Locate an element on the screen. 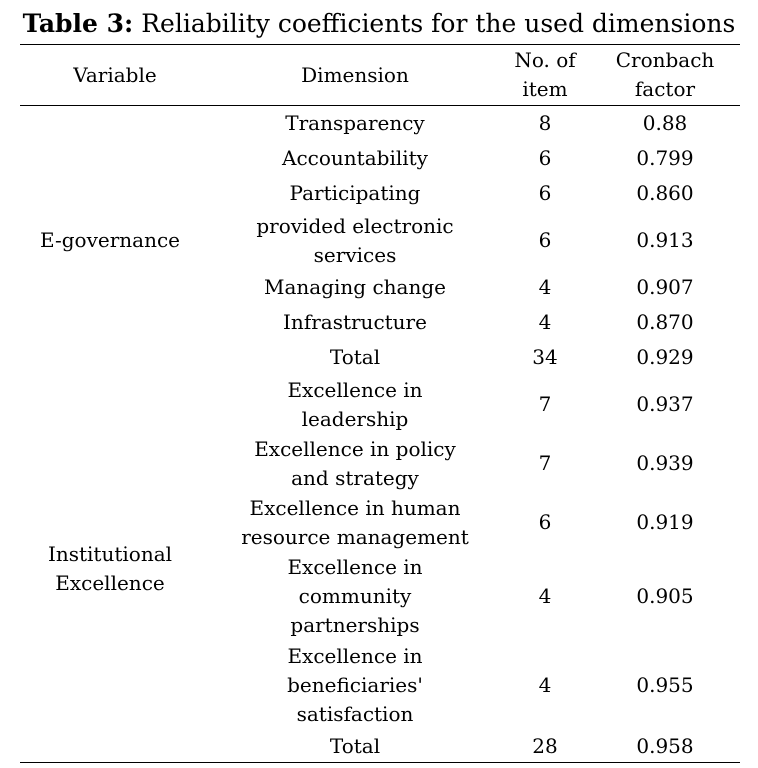  dimension-cell: provided electronic services is located at coordinates (355, 240).